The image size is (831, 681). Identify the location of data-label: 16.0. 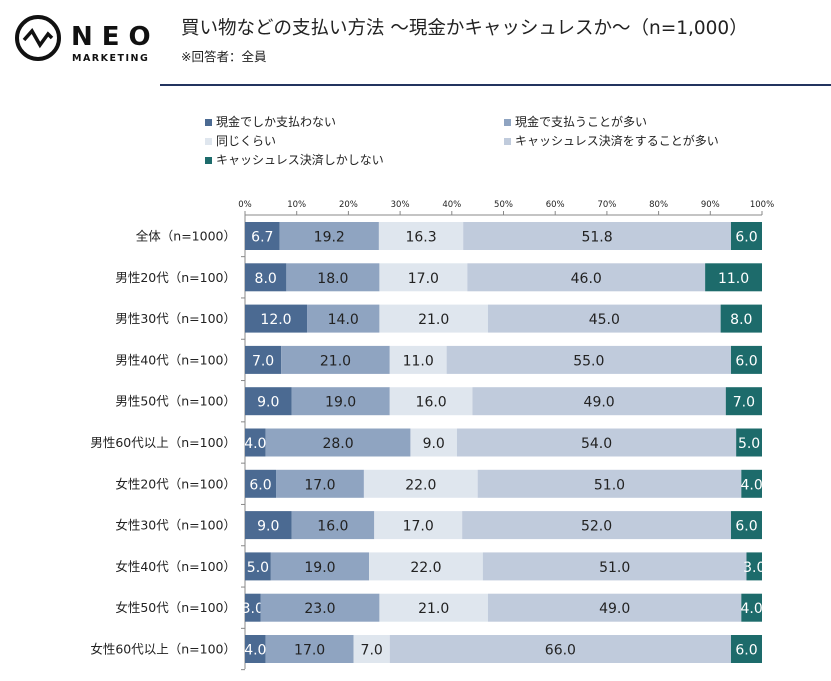
(431, 403).